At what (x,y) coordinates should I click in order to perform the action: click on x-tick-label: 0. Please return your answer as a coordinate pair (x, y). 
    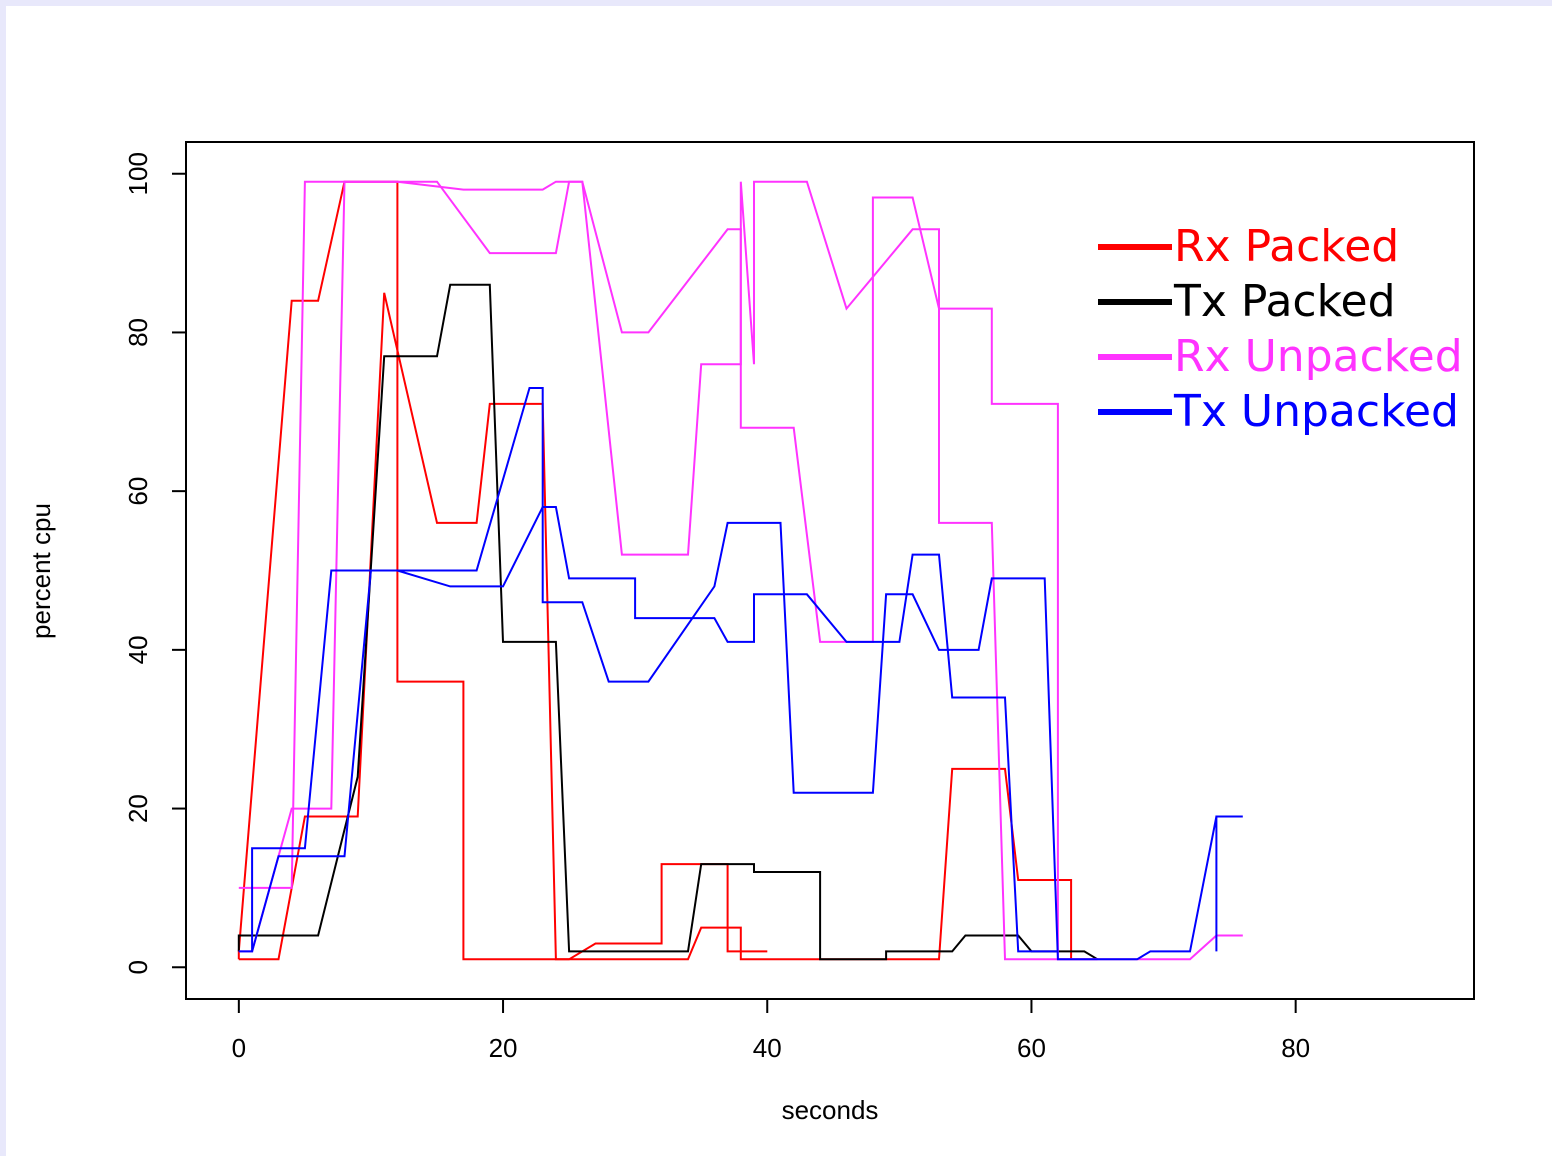
    Looking at the image, I should click on (239, 1048).